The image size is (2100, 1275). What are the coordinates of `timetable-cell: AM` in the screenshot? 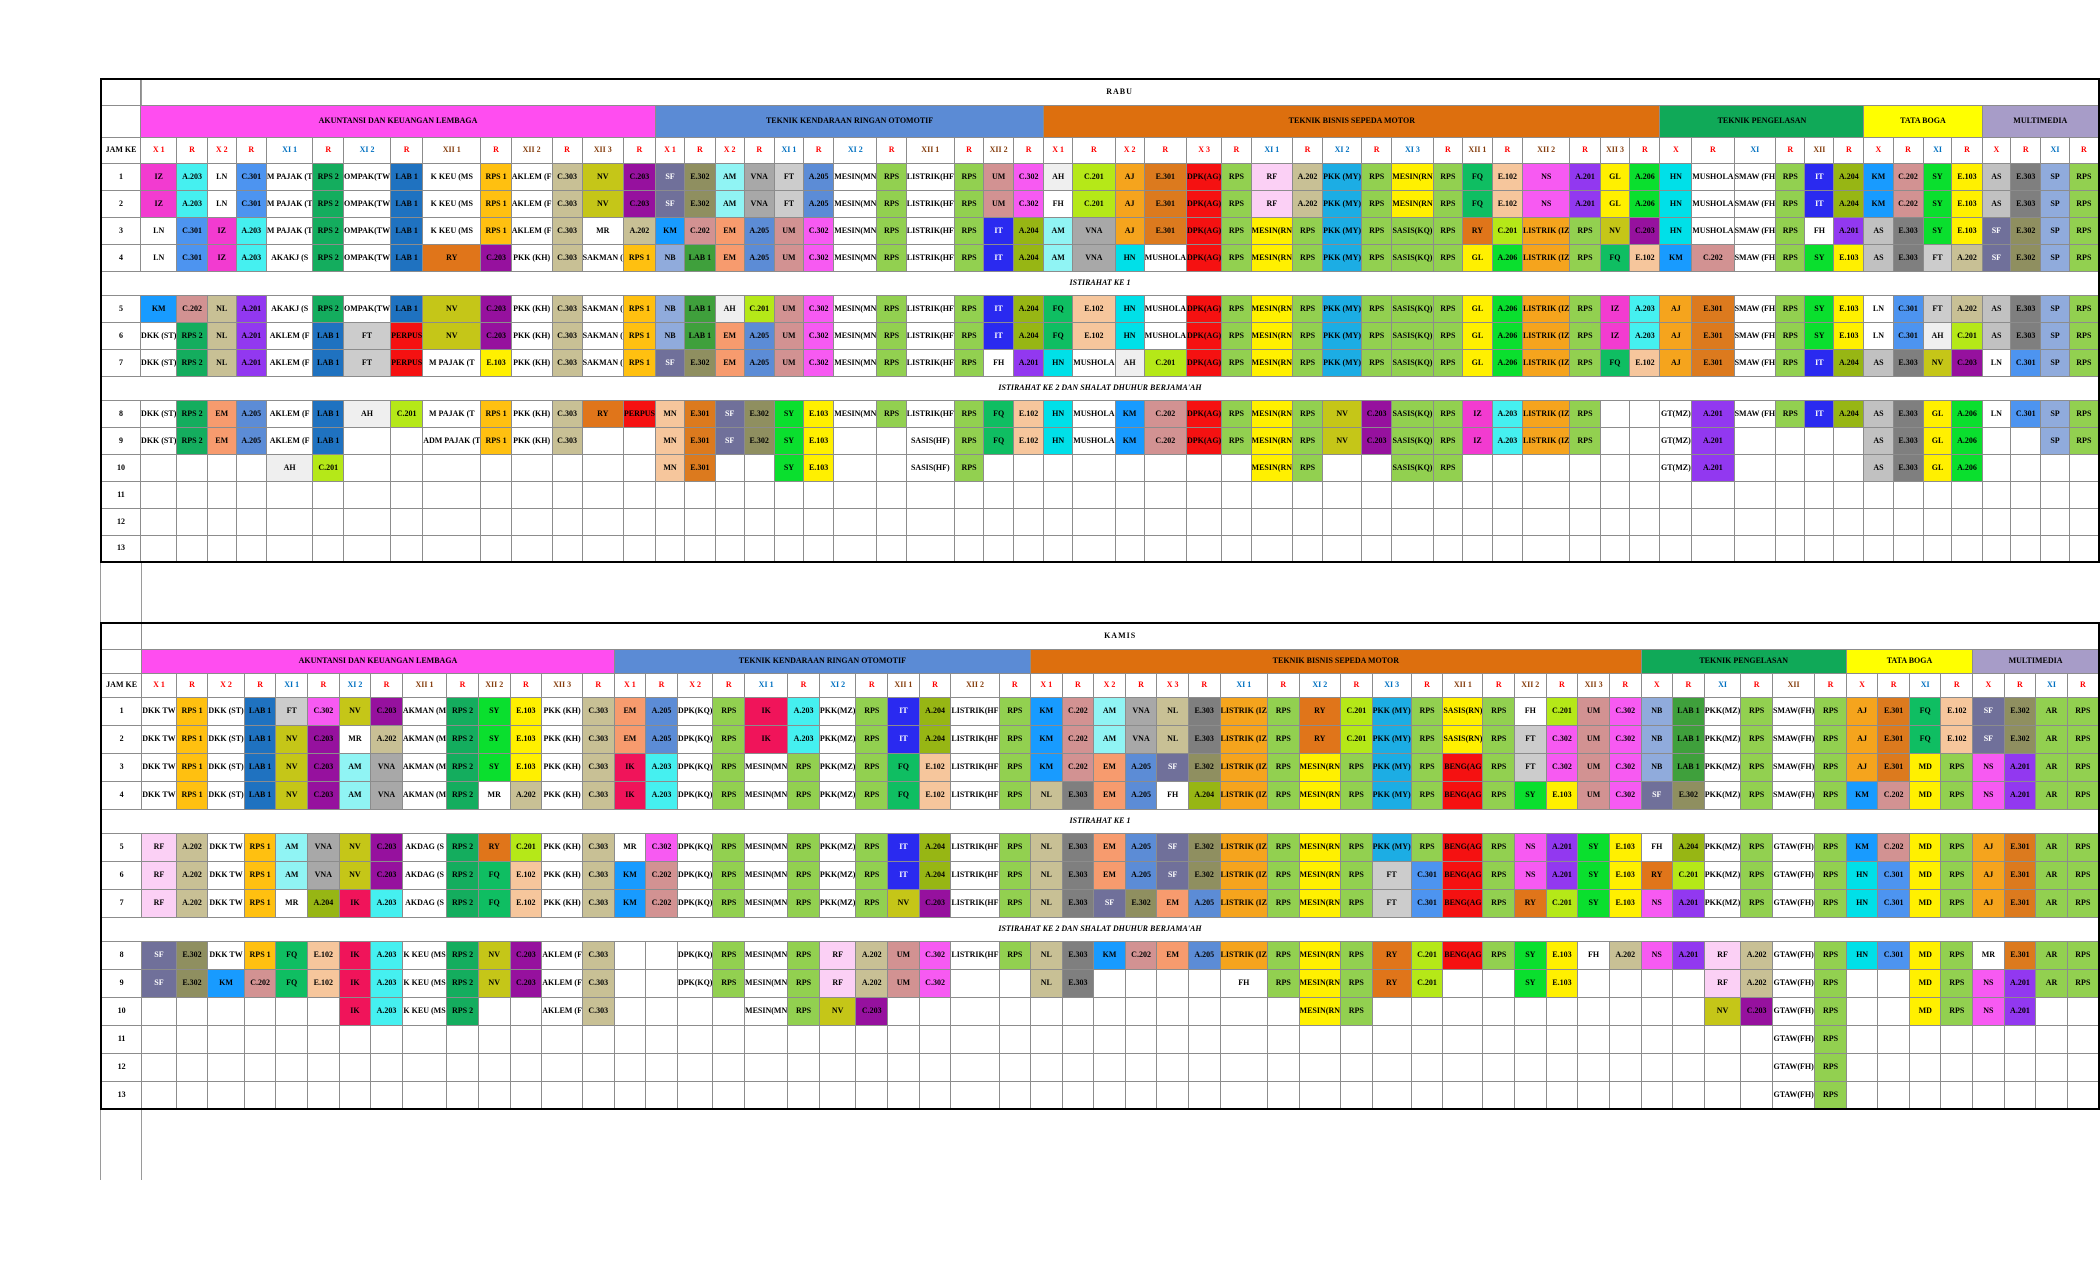 It's located at (291, 847).